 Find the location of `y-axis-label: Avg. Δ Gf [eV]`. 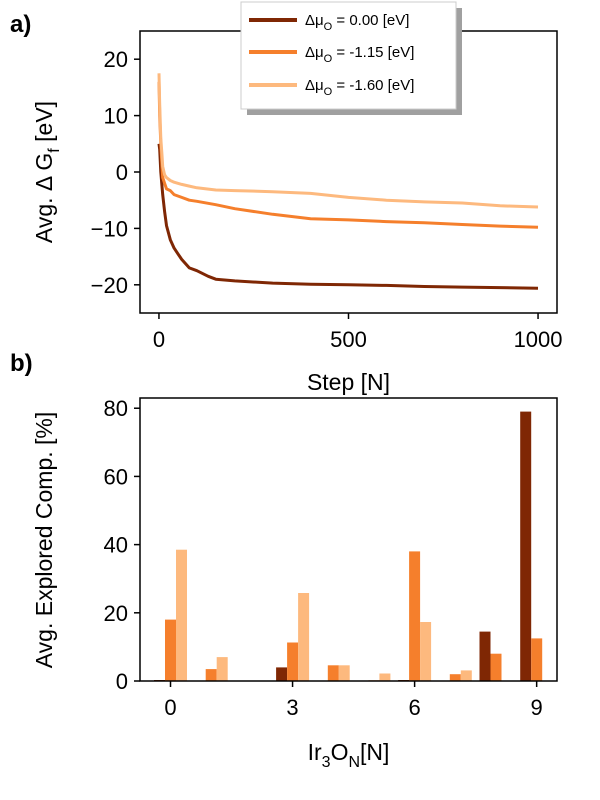

y-axis-label: Avg. Δ Gf [eV] is located at coordinates (47, 172).